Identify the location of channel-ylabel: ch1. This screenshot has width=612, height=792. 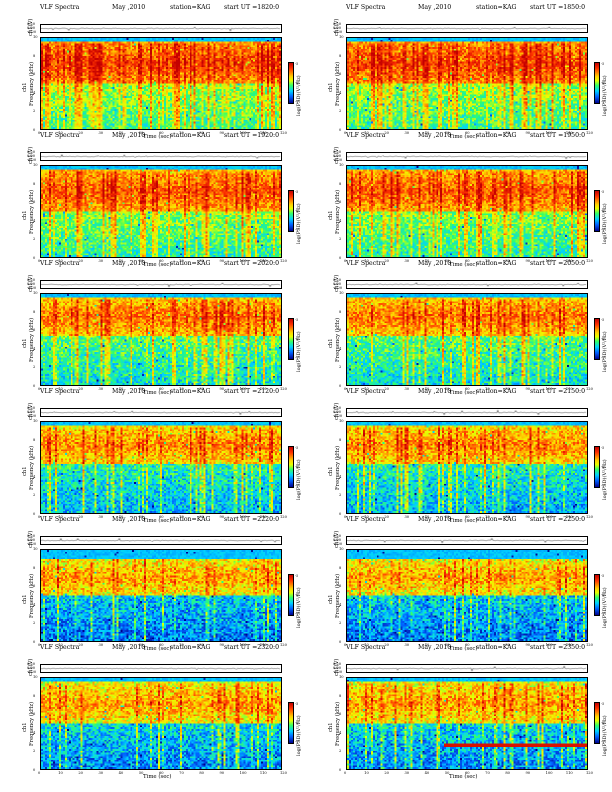
(331, 598).